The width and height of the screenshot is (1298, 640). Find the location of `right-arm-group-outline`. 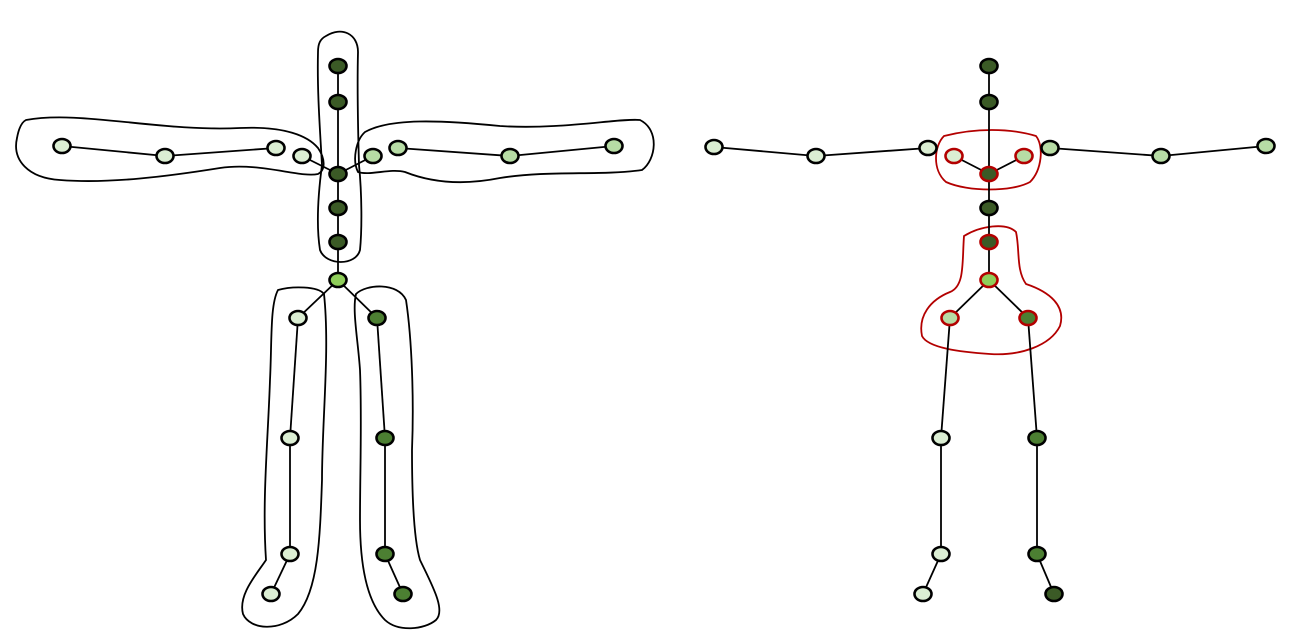

right-arm-group-outline is located at coordinates (504, 151).